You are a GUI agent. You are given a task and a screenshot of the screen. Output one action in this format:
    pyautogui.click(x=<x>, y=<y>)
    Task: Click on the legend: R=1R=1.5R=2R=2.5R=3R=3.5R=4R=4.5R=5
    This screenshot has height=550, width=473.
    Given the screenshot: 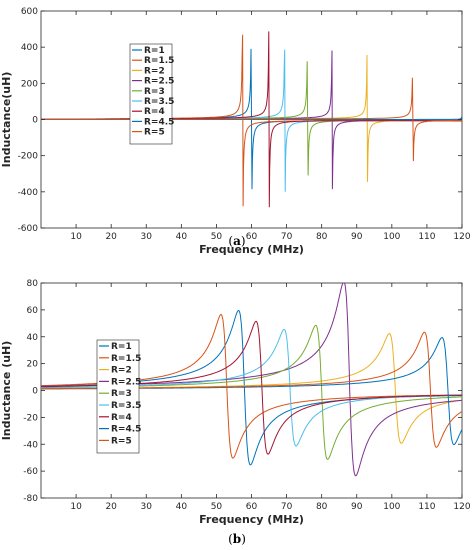 What is the action you would take?
    pyautogui.click(x=151, y=94)
    